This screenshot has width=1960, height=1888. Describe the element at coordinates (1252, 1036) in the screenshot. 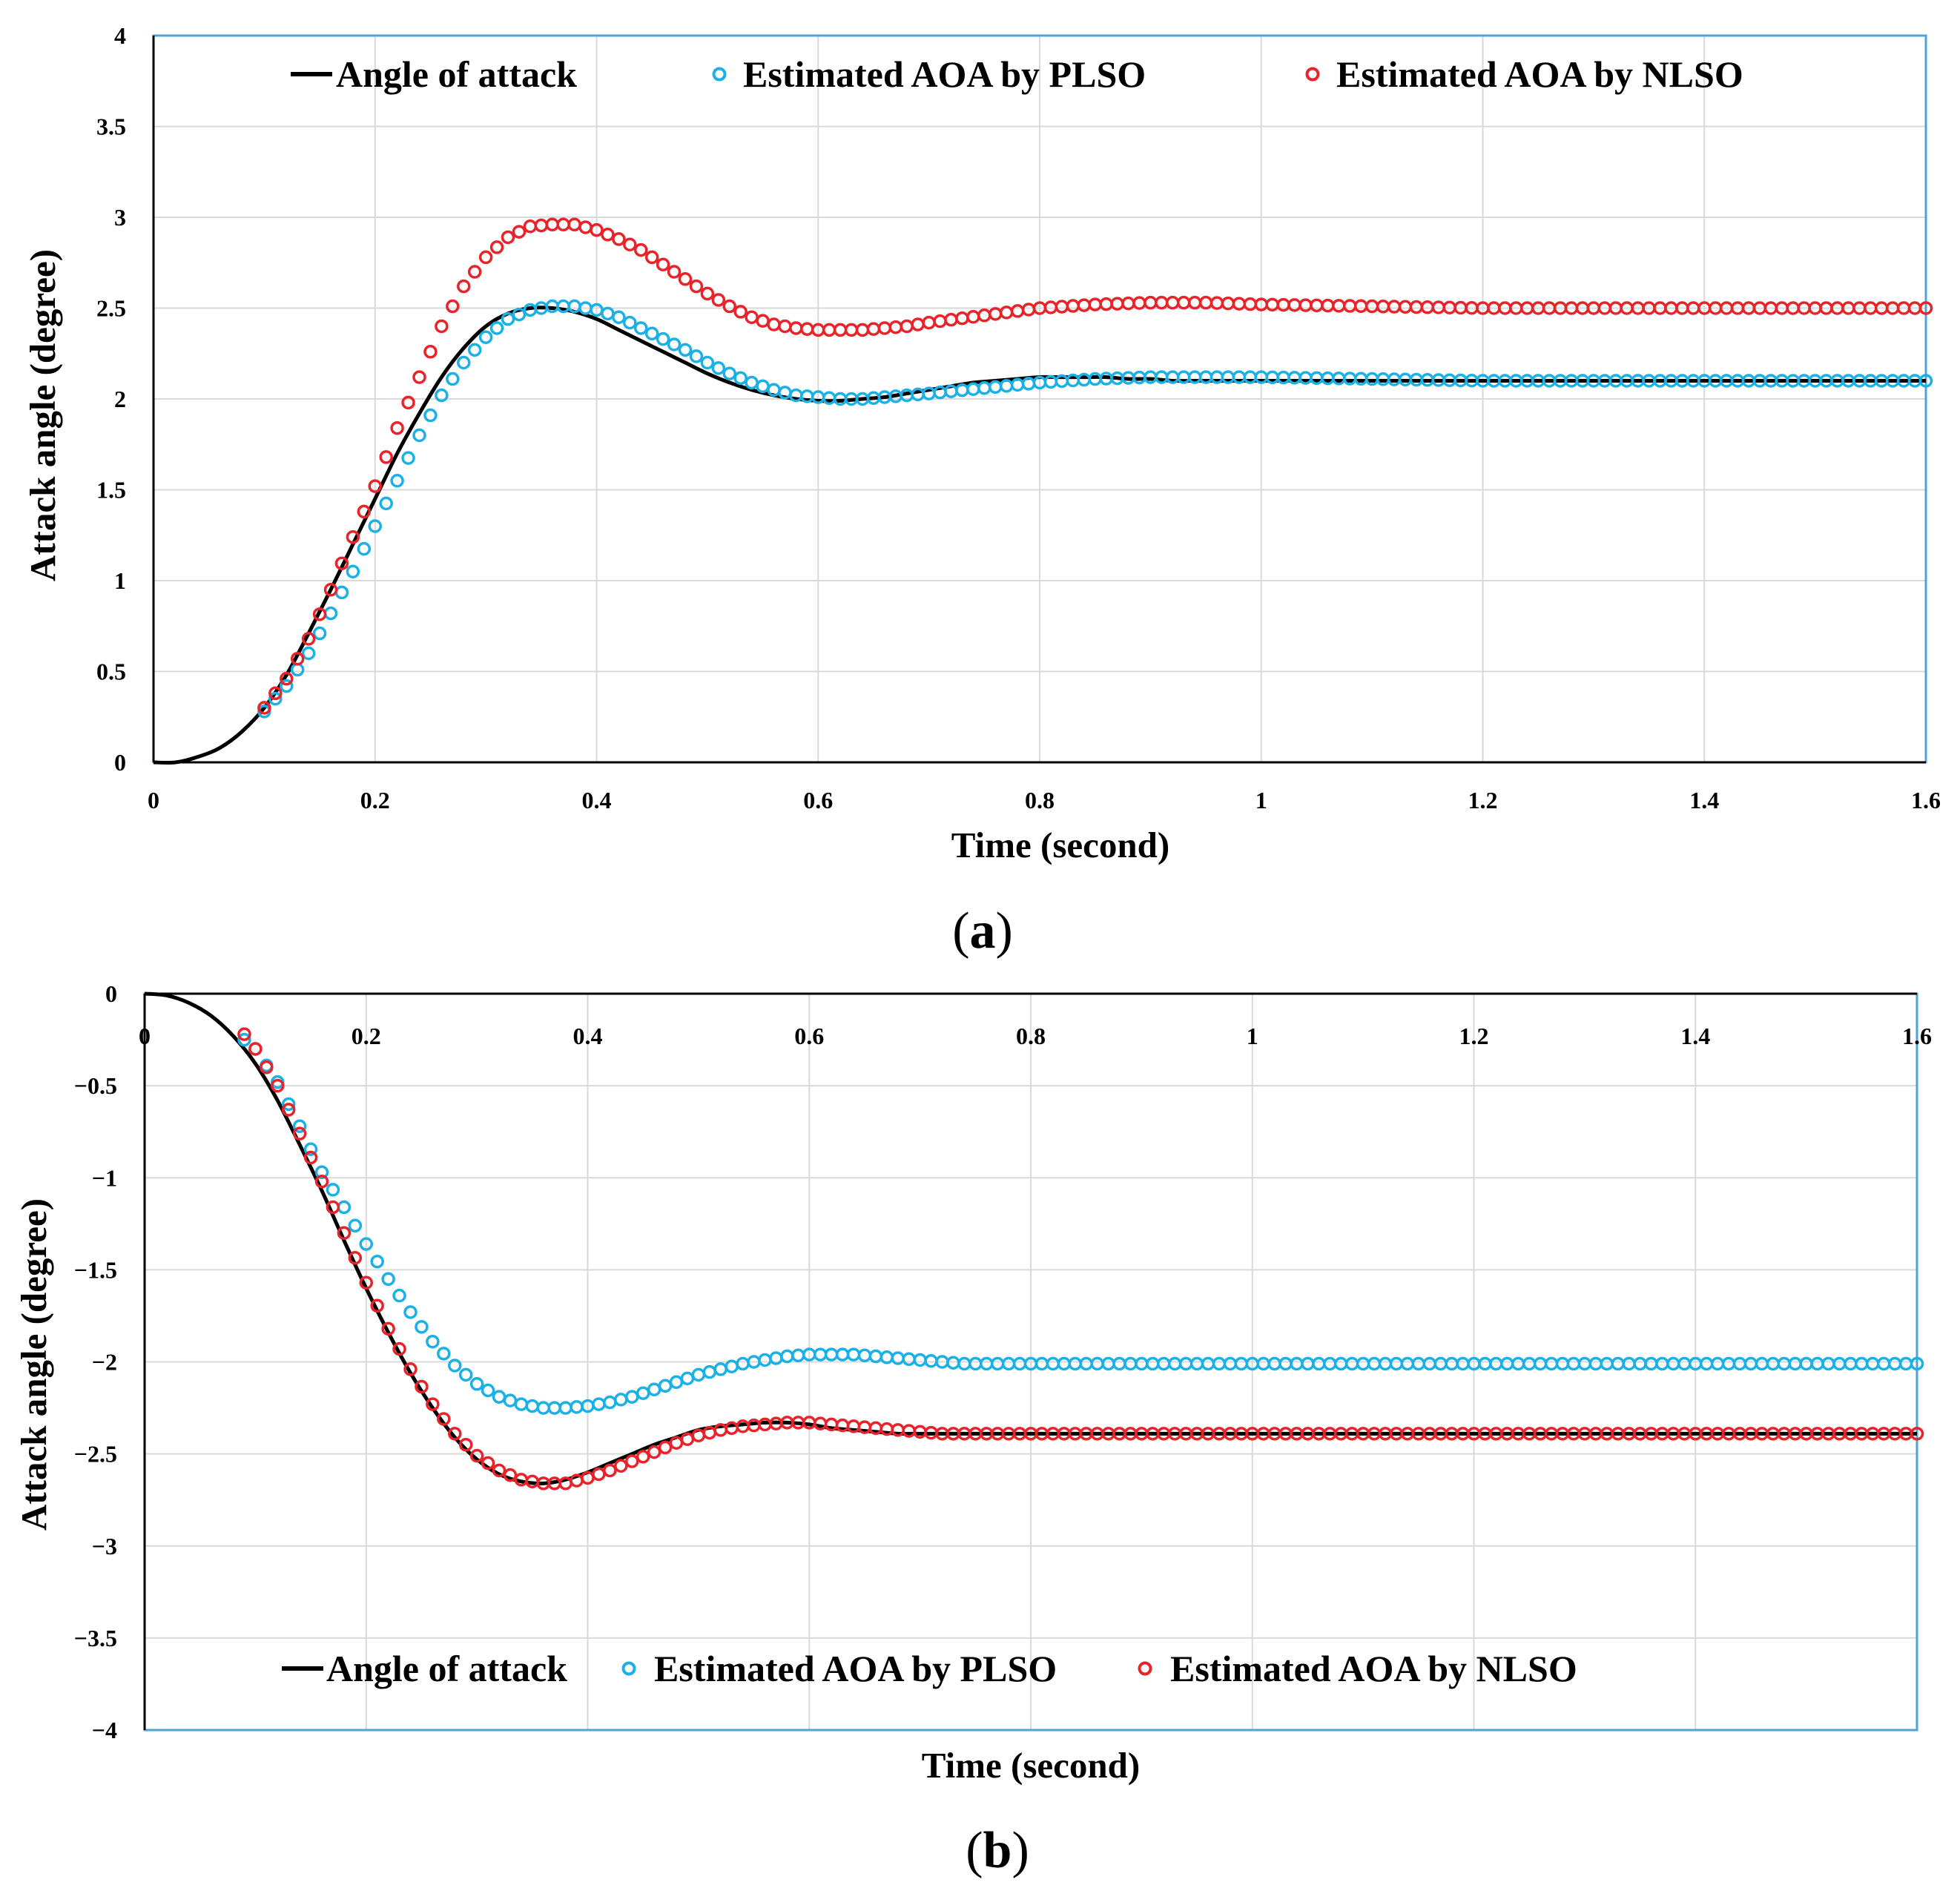

I see `x-tick-label: 1` at that location.